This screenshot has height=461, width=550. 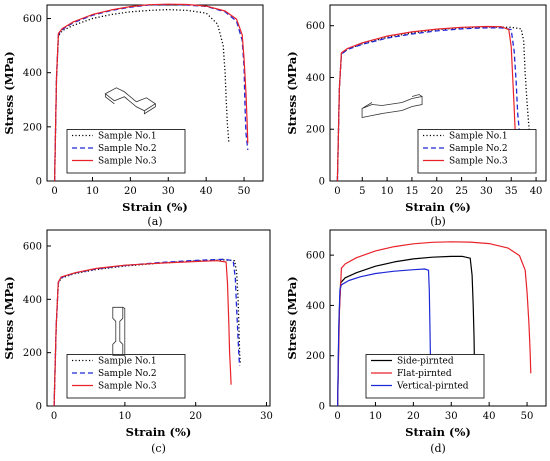 I want to click on x-tick-label: 35, so click(x=511, y=191).